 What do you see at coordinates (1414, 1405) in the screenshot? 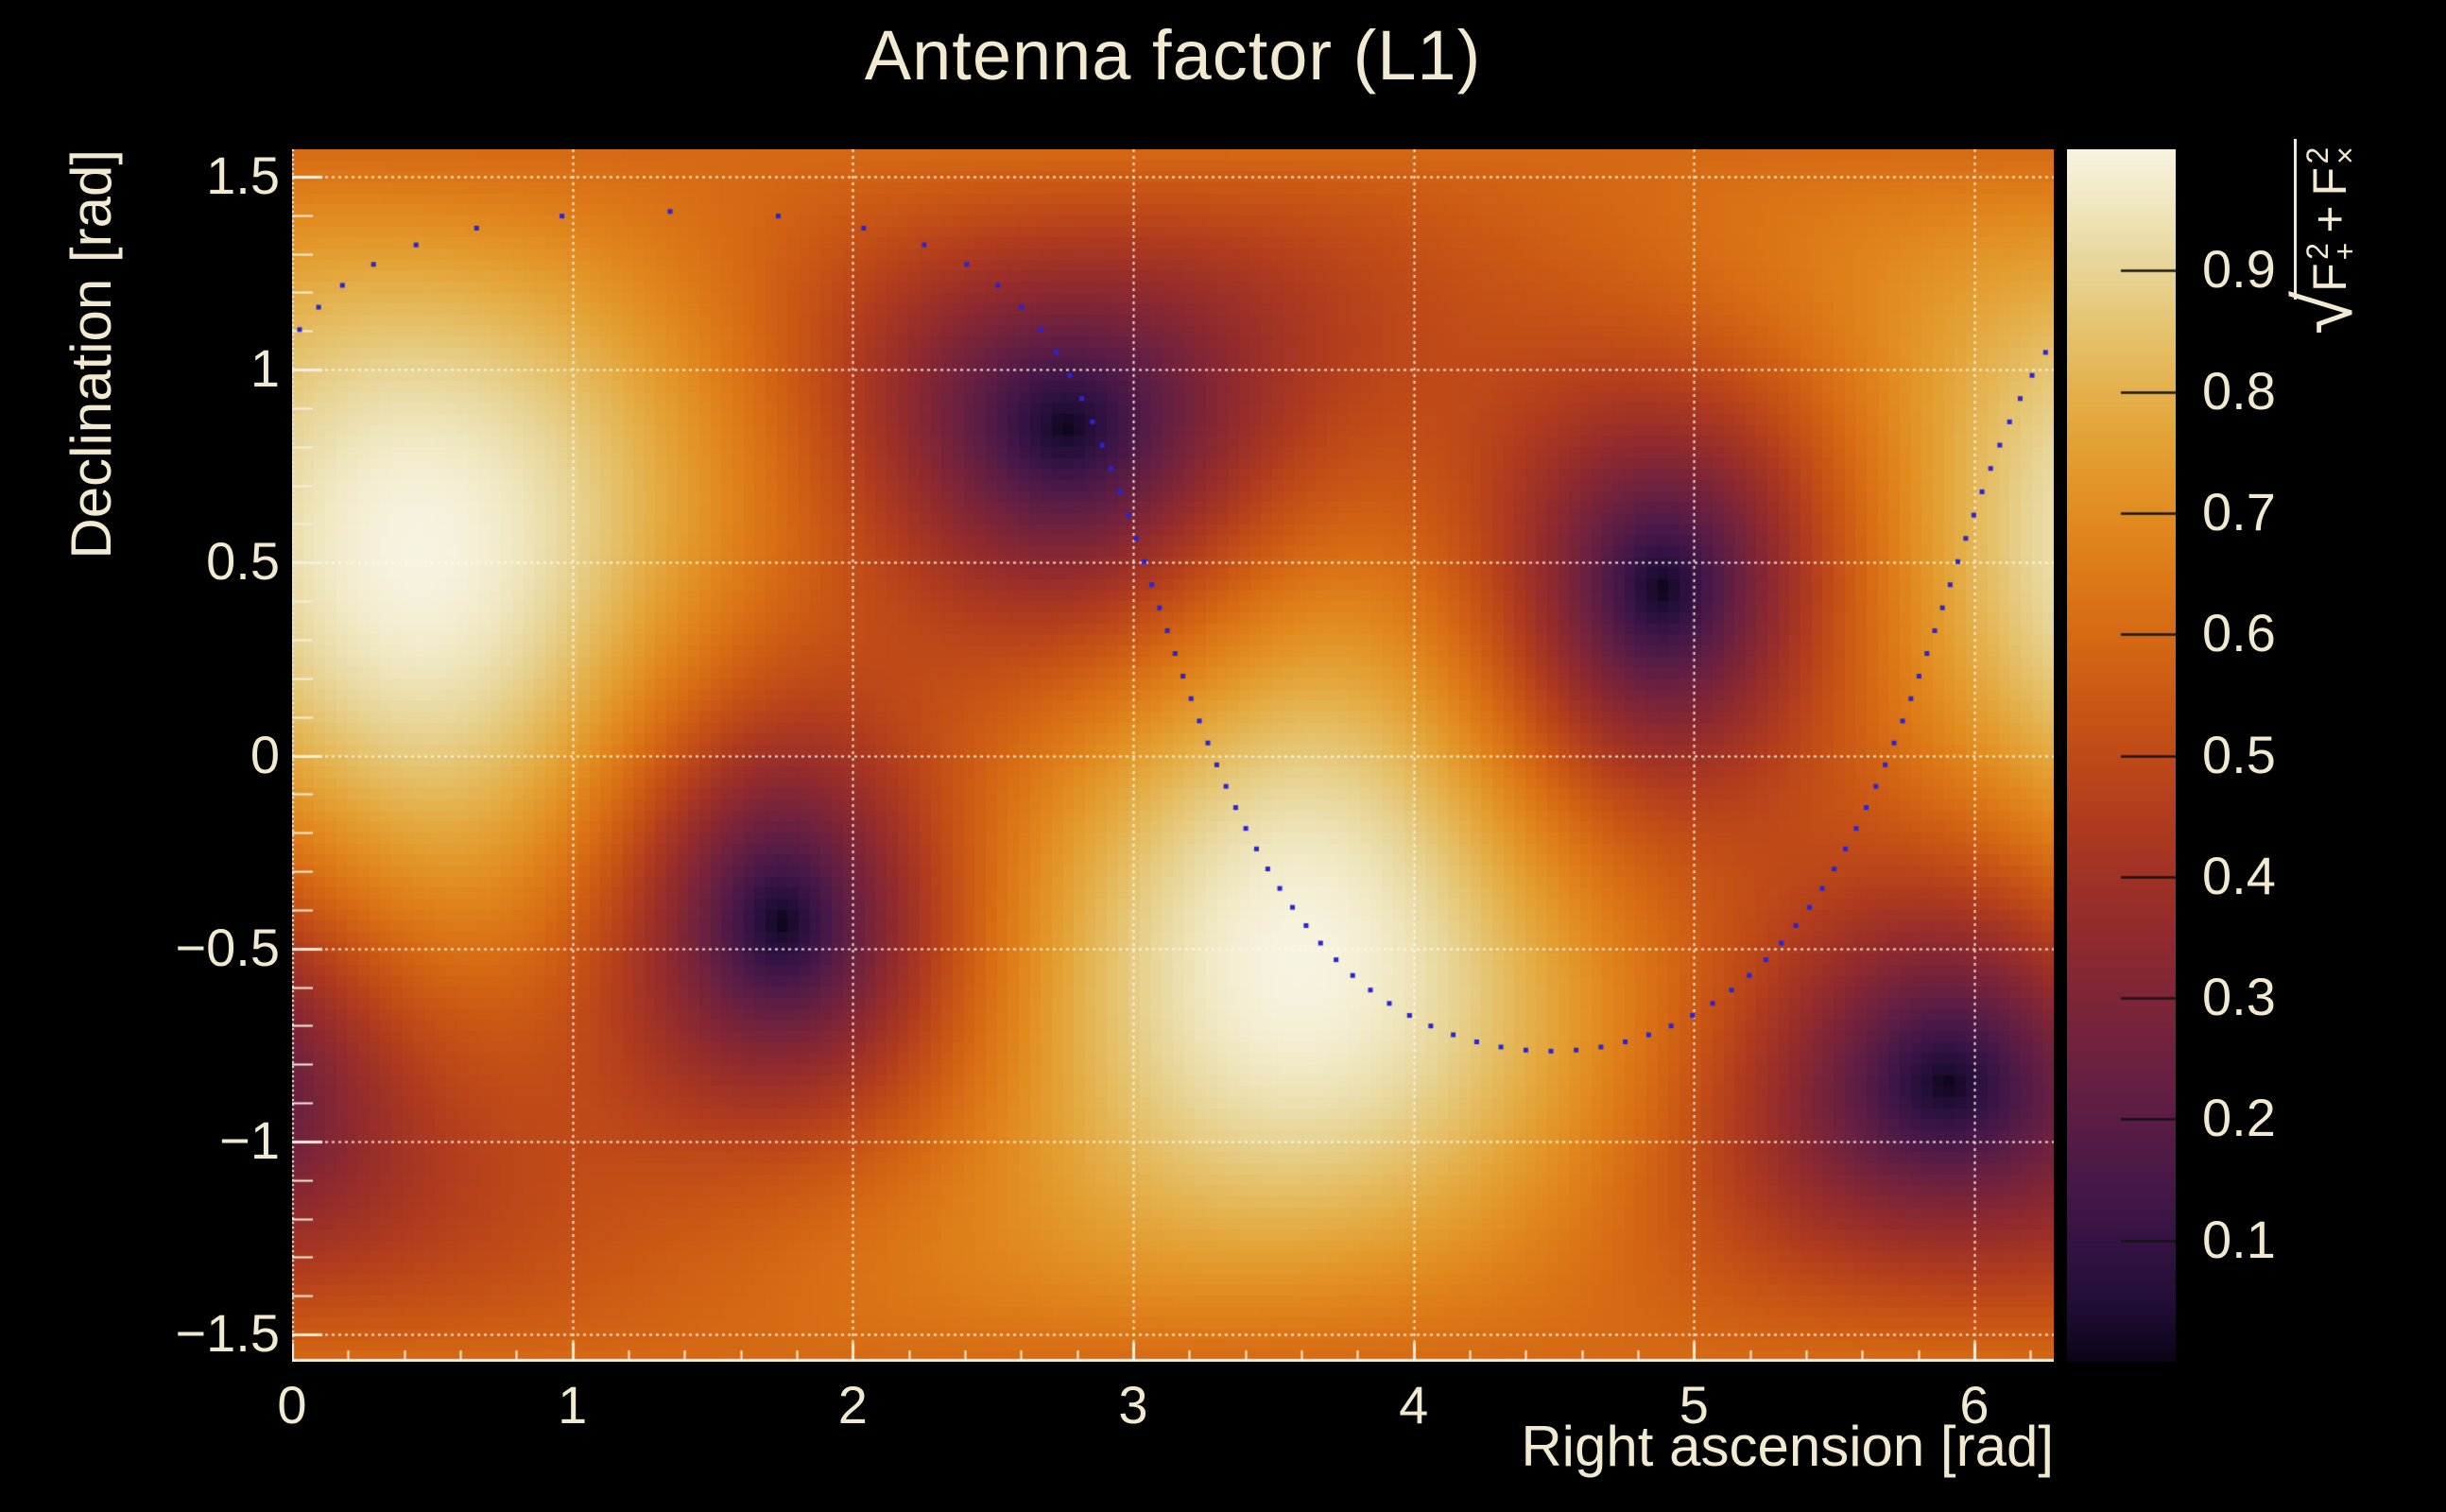
I see `x-tick-label: 4` at bounding box center [1414, 1405].